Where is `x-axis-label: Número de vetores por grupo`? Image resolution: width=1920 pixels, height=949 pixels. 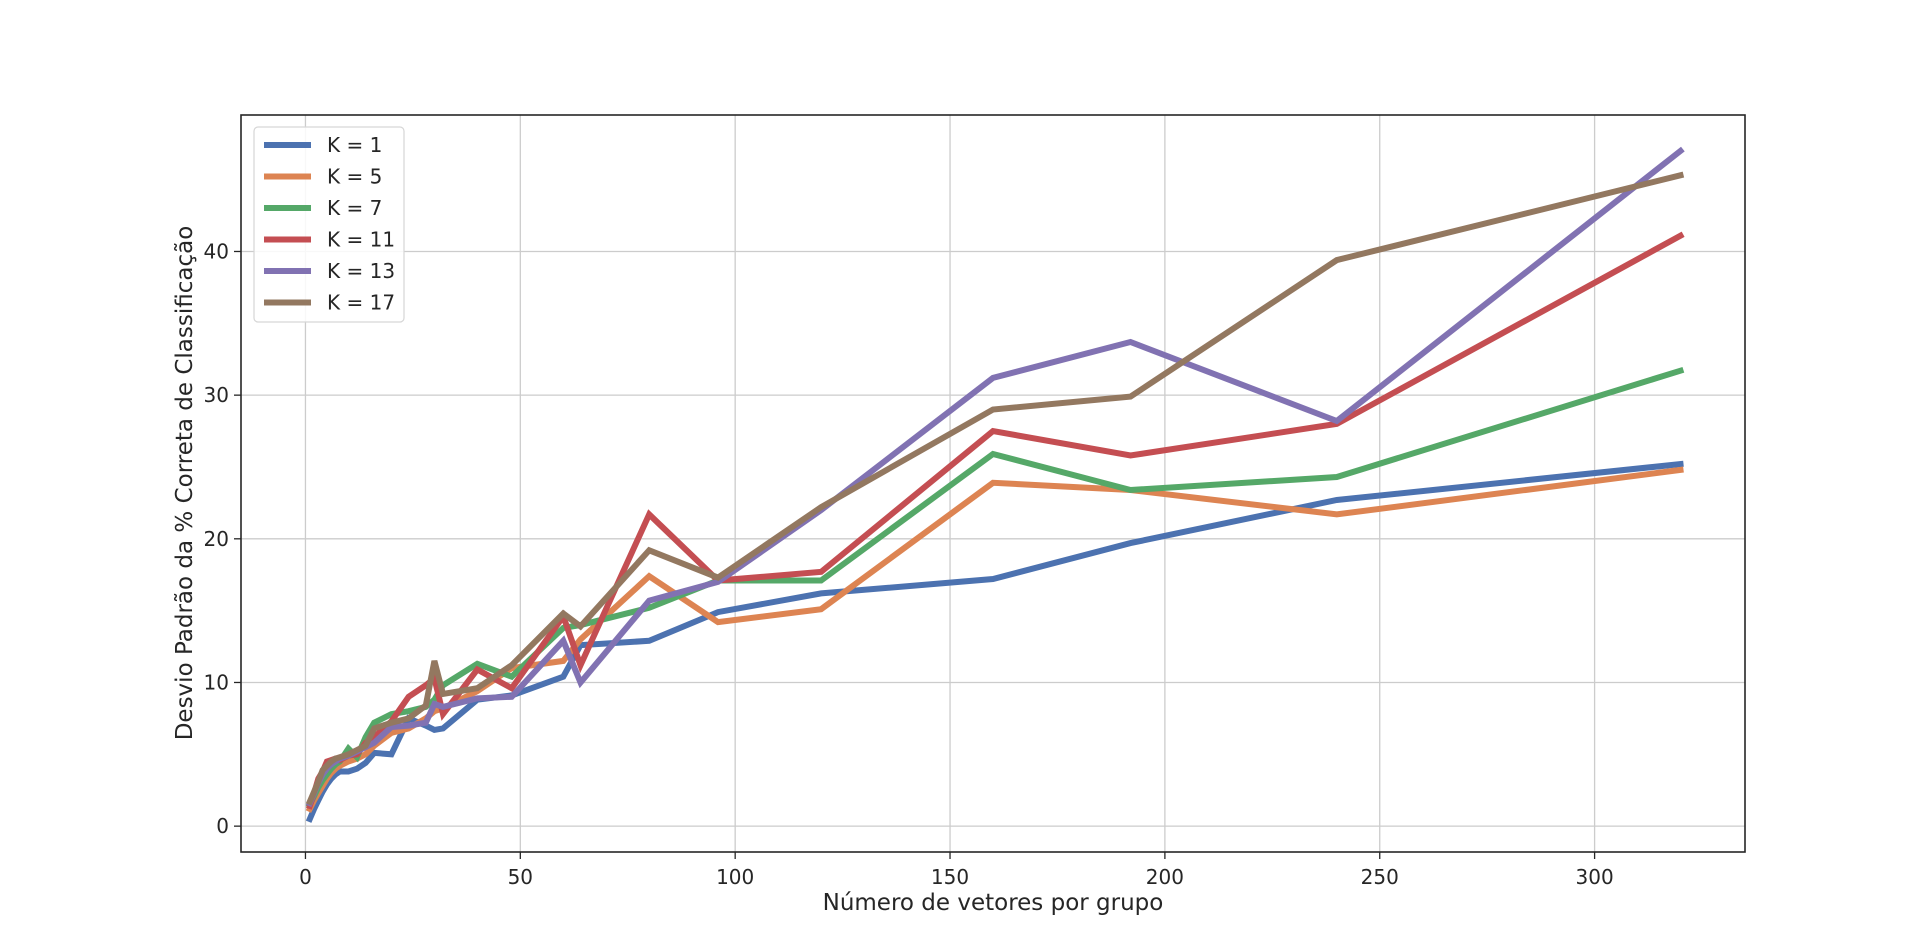 x-axis-label: Número de vetores por grupo is located at coordinates (993, 903).